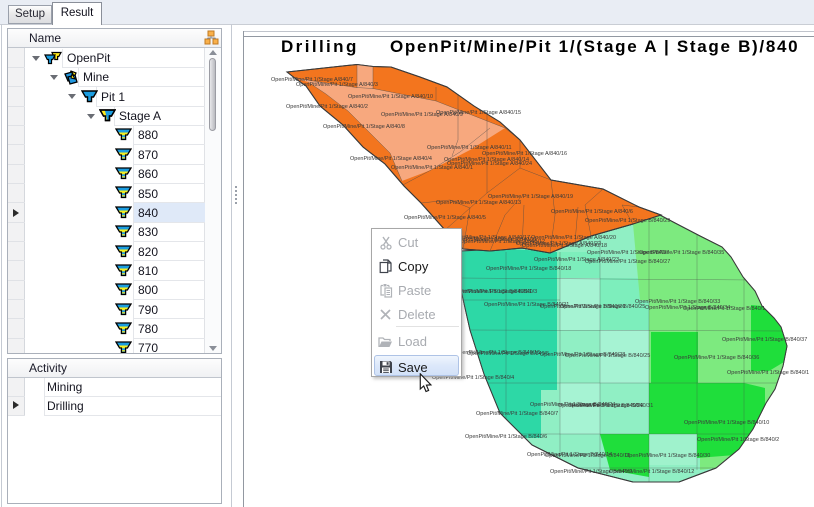 The width and height of the screenshot is (814, 507). What do you see at coordinates (667, 456) in the screenshot?
I see `svg-text:OpenPit/Mine/Pit 1/Stage B/840: OpenPit/Mine/Pit 1/Stage B/840/30` at bounding box center [667, 456].